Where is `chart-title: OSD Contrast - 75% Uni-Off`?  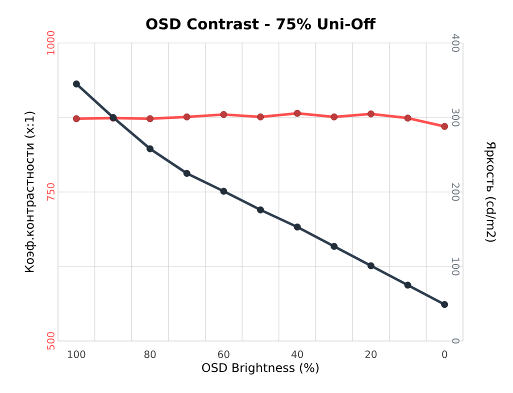
chart-title: OSD Contrast - 75% Uni-Off is located at coordinates (261, 24).